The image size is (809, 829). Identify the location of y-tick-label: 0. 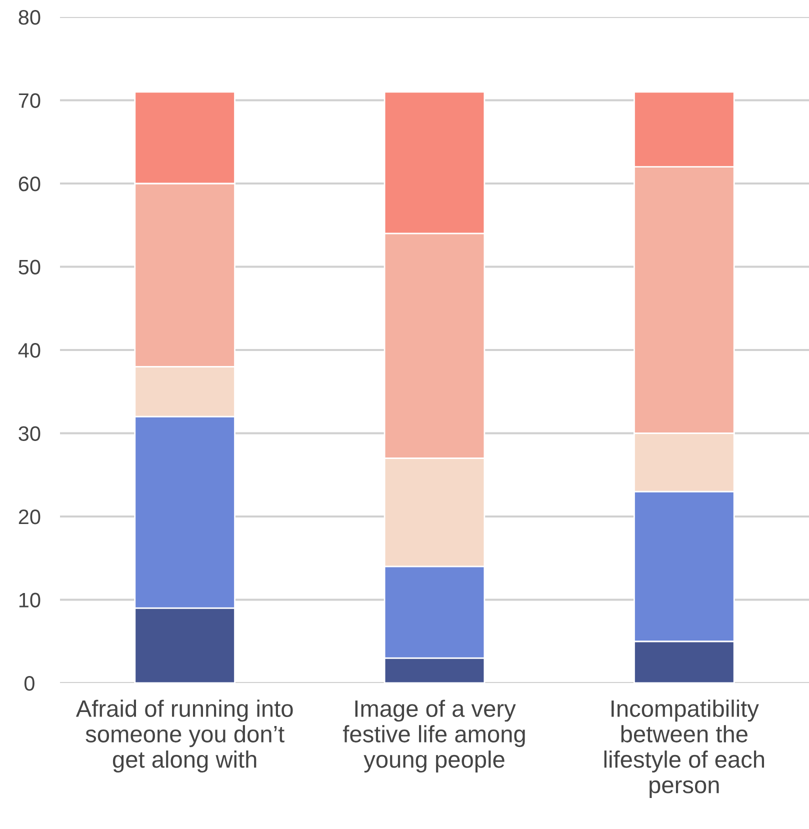
(29, 683).